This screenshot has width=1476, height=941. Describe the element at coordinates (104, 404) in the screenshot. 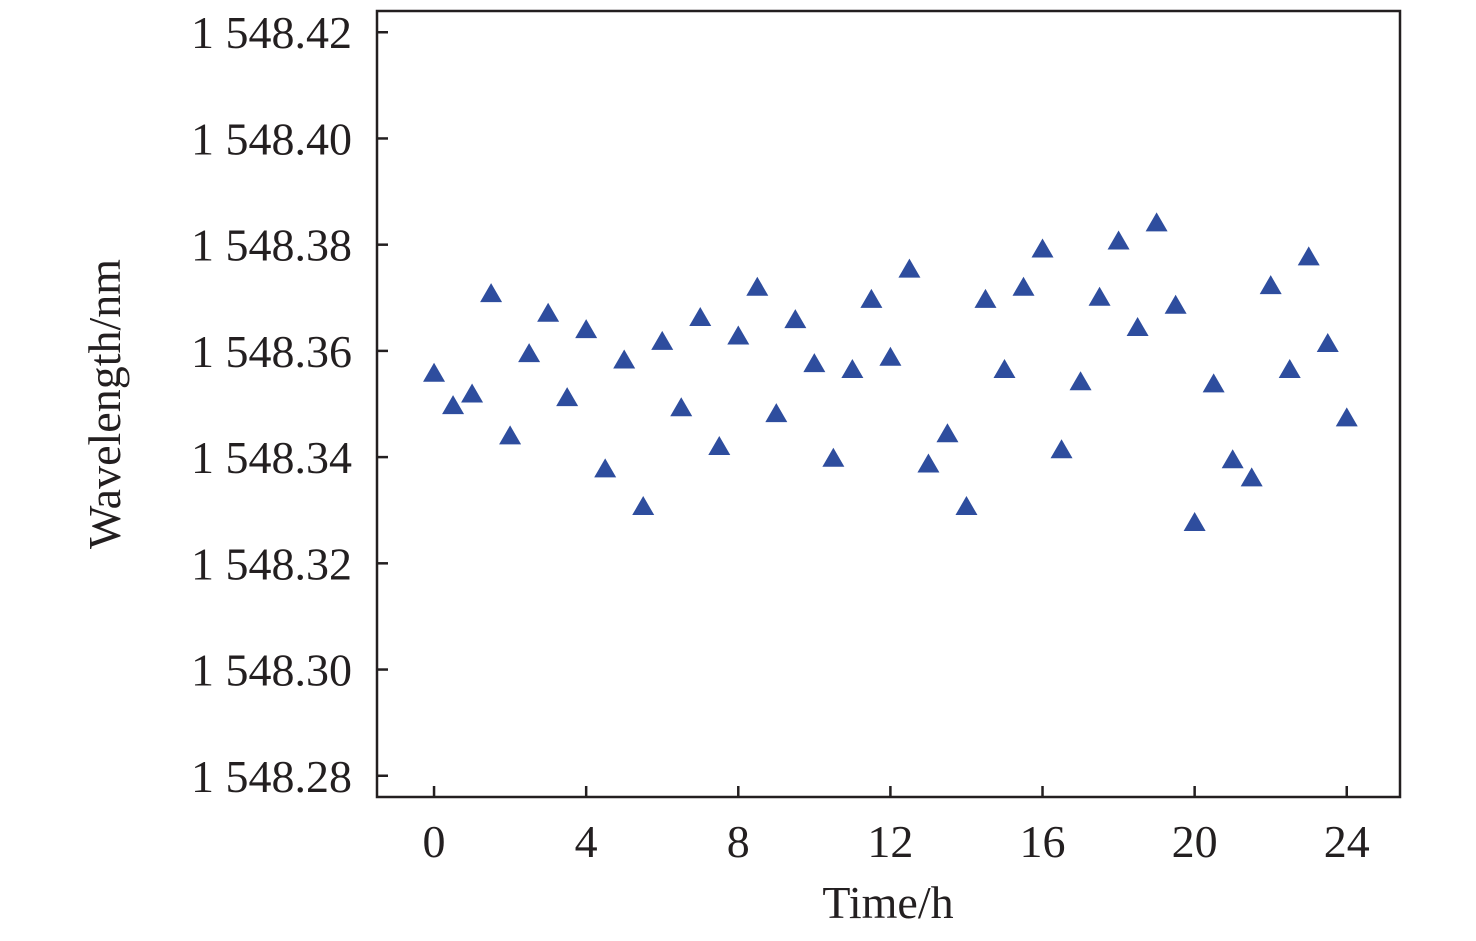

I see `y-axis-title: Wavelength/nm` at that location.